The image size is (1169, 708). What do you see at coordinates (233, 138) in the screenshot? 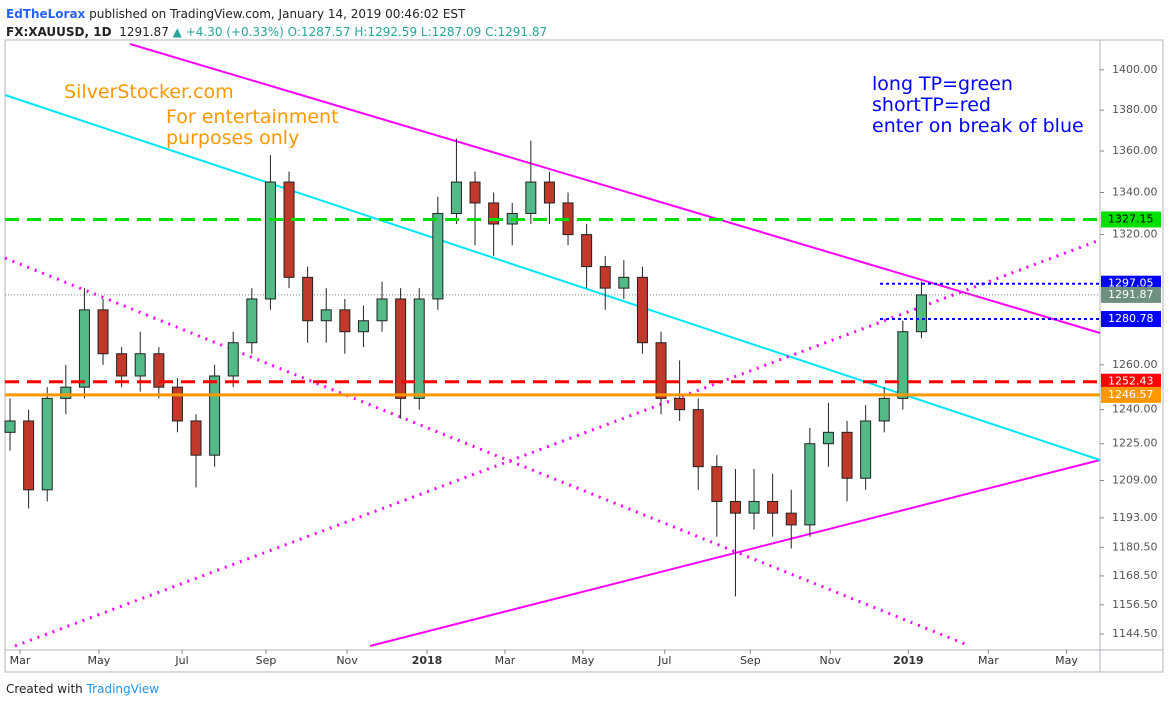
I see `annotation-line: purposes only` at bounding box center [233, 138].